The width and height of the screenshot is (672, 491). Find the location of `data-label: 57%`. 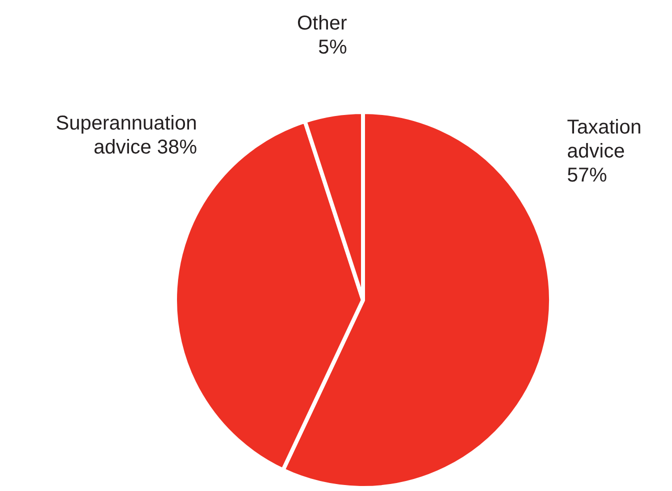

data-label: 57% is located at coordinates (587, 175).